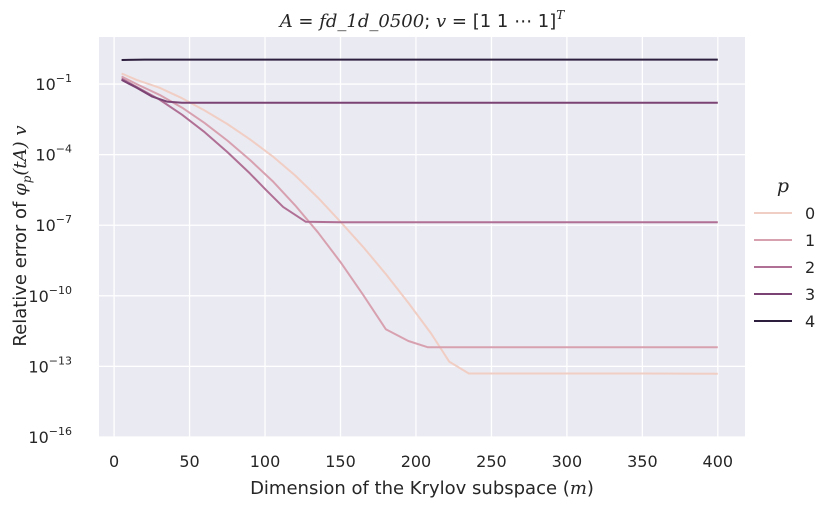  What do you see at coordinates (642, 461) in the screenshot?
I see `x-tick-label: 350` at bounding box center [642, 461].